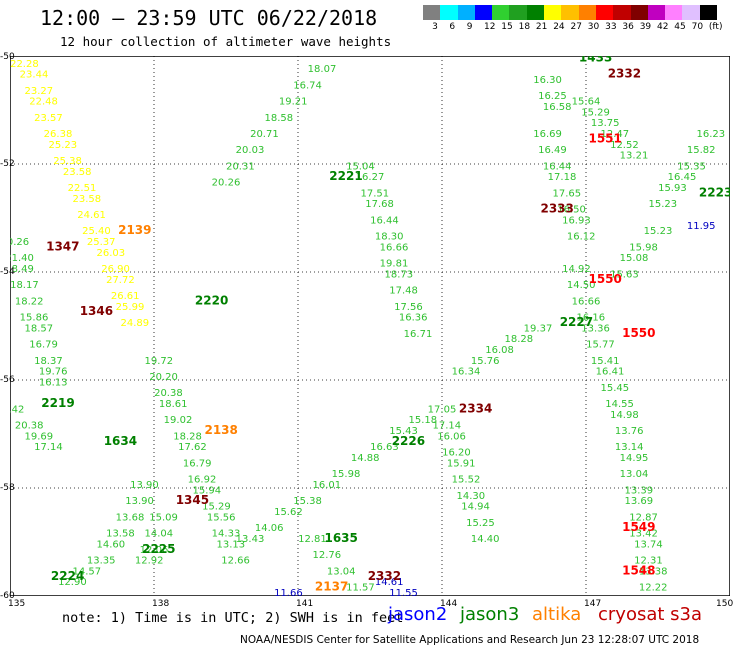  What do you see at coordinates (715, 27) in the screenshot?
I see `color-scale-label: (ft)` at bounding box center [715, 27].